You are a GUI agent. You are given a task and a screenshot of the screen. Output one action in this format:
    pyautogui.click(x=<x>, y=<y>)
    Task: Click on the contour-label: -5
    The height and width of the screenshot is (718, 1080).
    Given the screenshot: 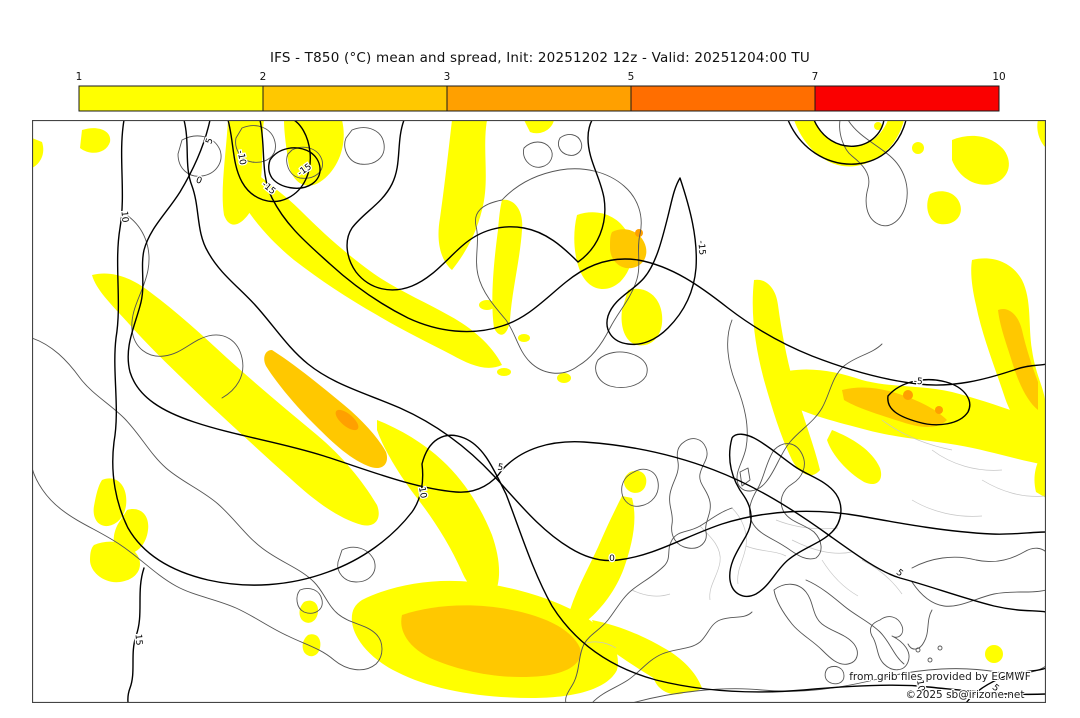 What is the action you would take?
    pyautogui.click(x=918, y=382)
    